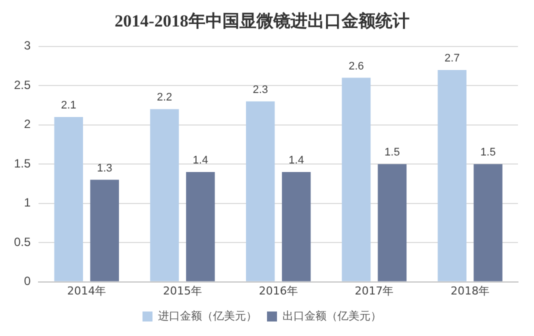 Image resolution: width=534 pixels, height=336 pixels. I want to click on x-tick-label: 2015年, so click(182, 291).